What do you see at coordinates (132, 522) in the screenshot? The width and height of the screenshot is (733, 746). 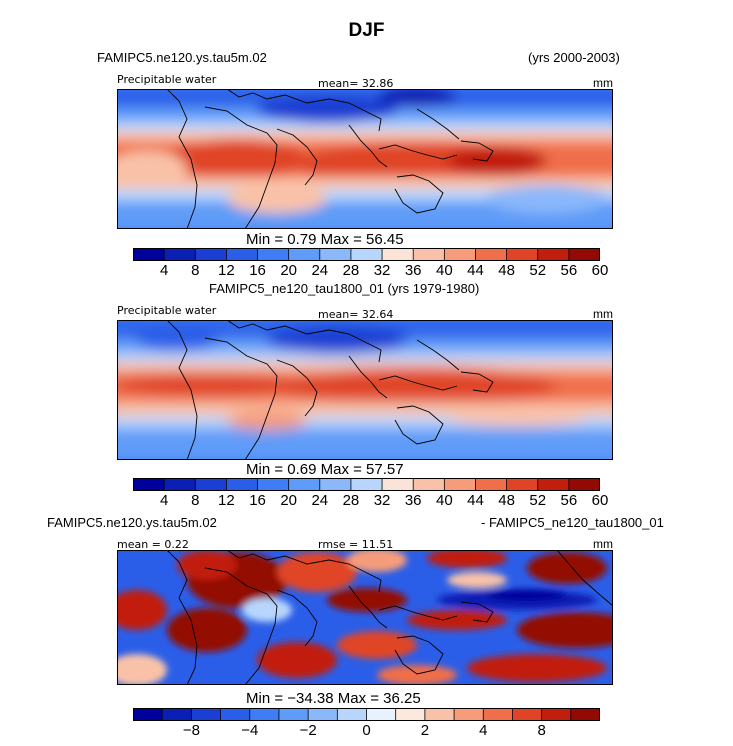 I see `panel3-case-left: FAMIPC5.ne120.ys.tau5m.02` at bounding box center [132, 522].